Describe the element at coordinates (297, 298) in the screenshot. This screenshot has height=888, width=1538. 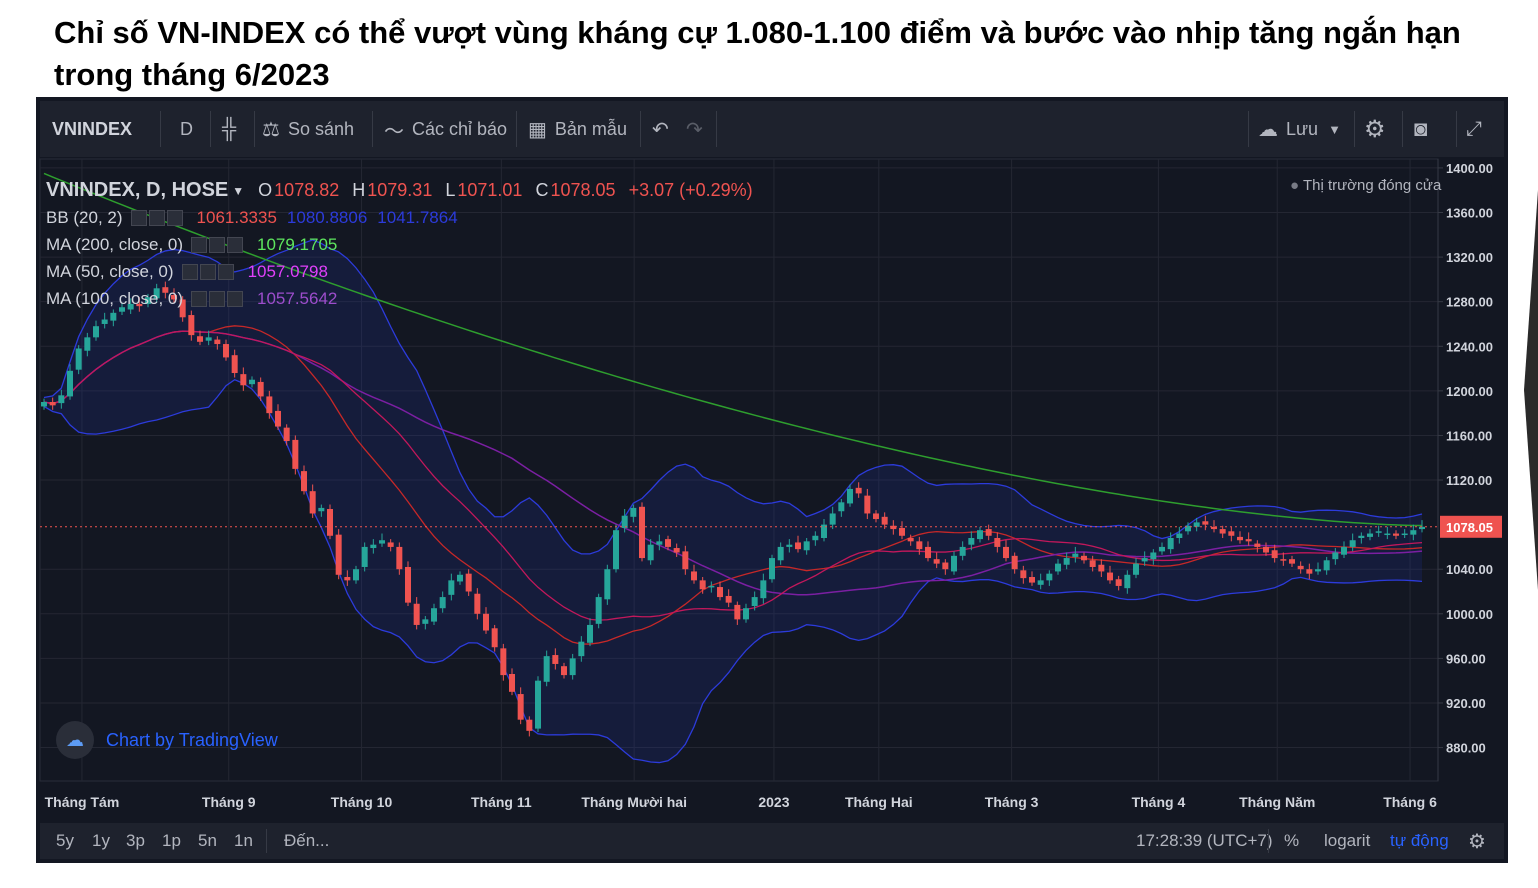
I see `ma100-value: 1057.5642` at that location.